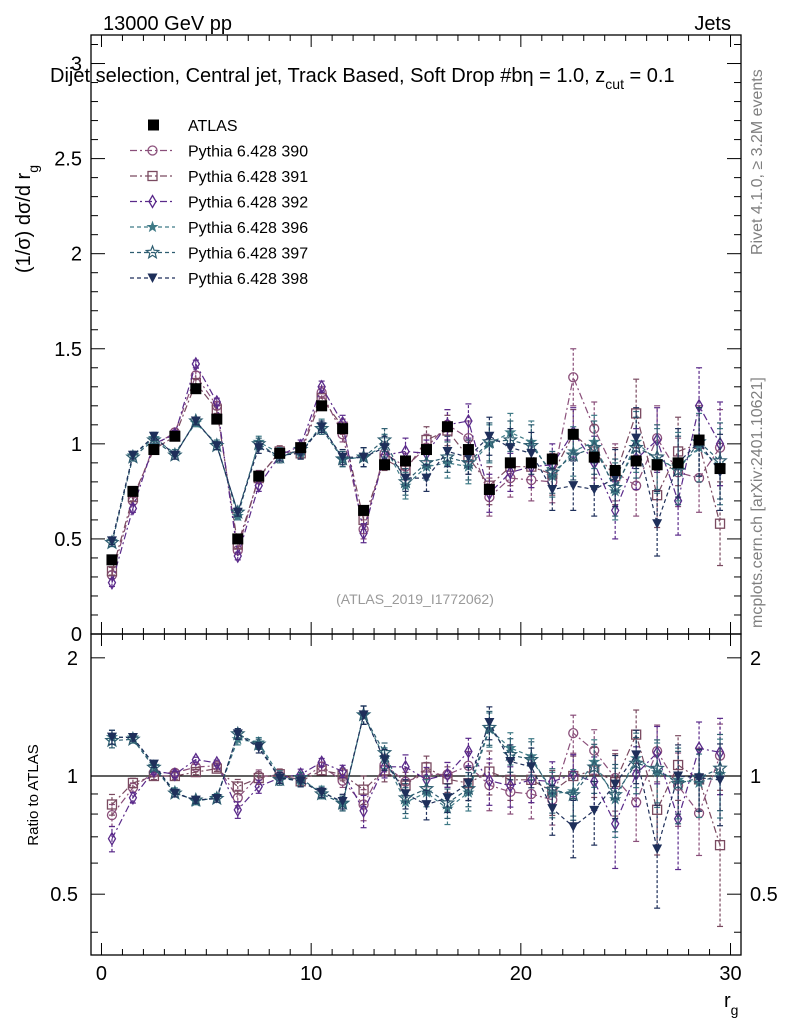  I want to click on ratio-series-line, so click(416, 789).